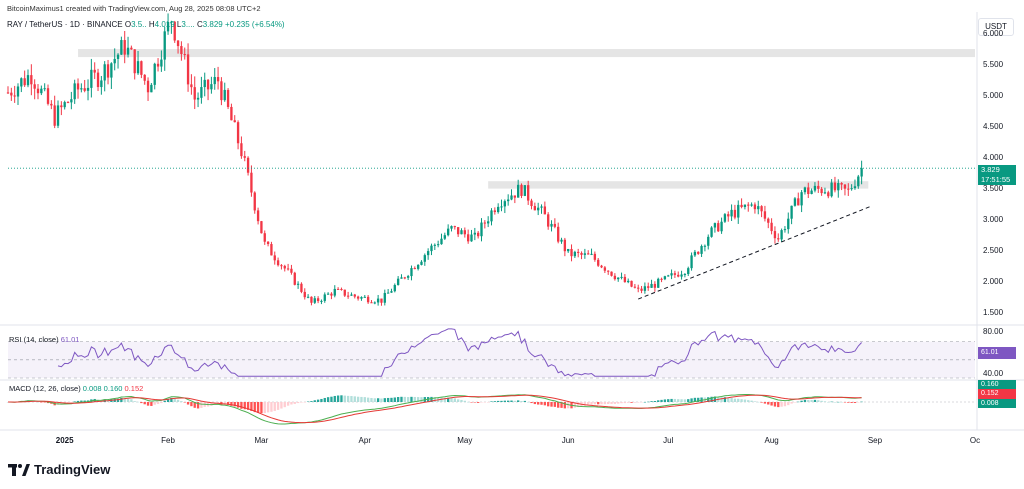 Image resolution: width=1024 pixels, height=489 pixels. Describe the element at coordinates (975, 440) in the screenshot. I see `time-tick: Oc` at that location.